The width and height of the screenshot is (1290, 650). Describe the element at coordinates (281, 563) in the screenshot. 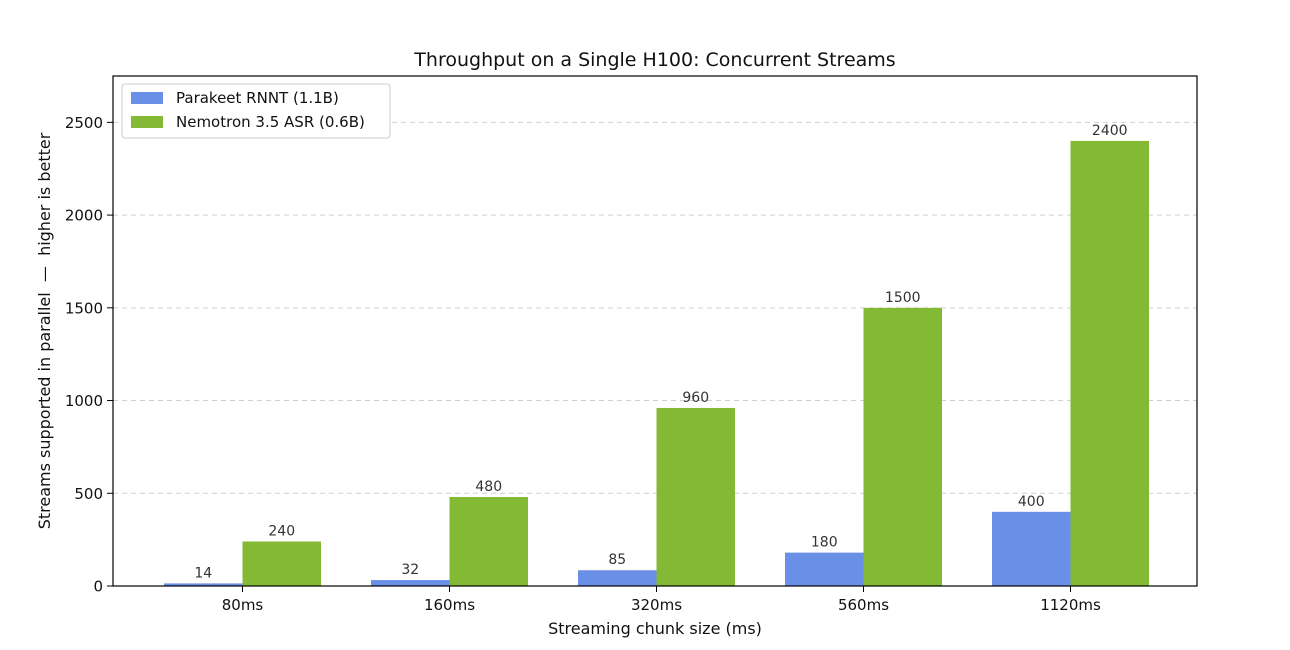

I see `bar-nemotron-80ms` at that location.